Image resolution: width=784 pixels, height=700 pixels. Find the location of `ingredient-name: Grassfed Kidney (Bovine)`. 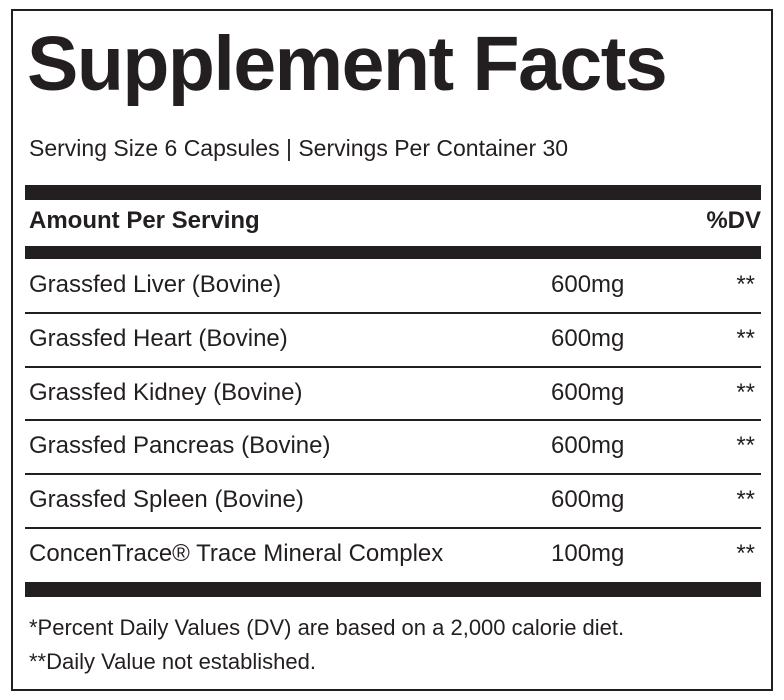

ingredient-name: Grassfed Kidney (Bovine) is located at coordinates (166, 392).